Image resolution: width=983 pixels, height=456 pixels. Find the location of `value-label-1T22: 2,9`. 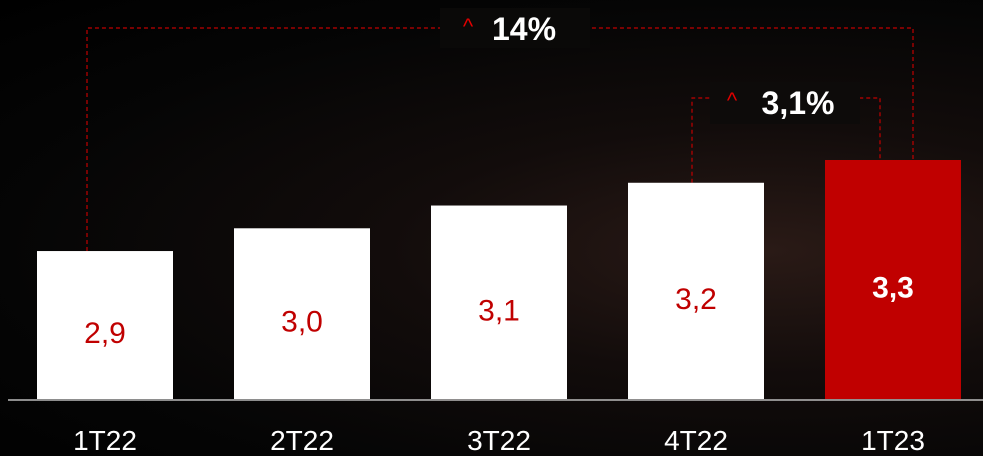

value-label-1T22: 2,9 is located at coordinates (105, 333).